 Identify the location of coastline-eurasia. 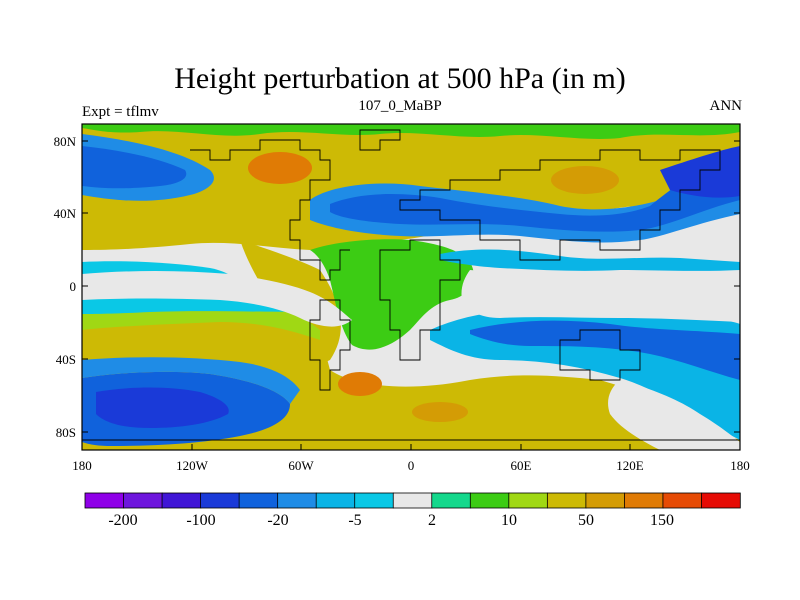
(560, 205).